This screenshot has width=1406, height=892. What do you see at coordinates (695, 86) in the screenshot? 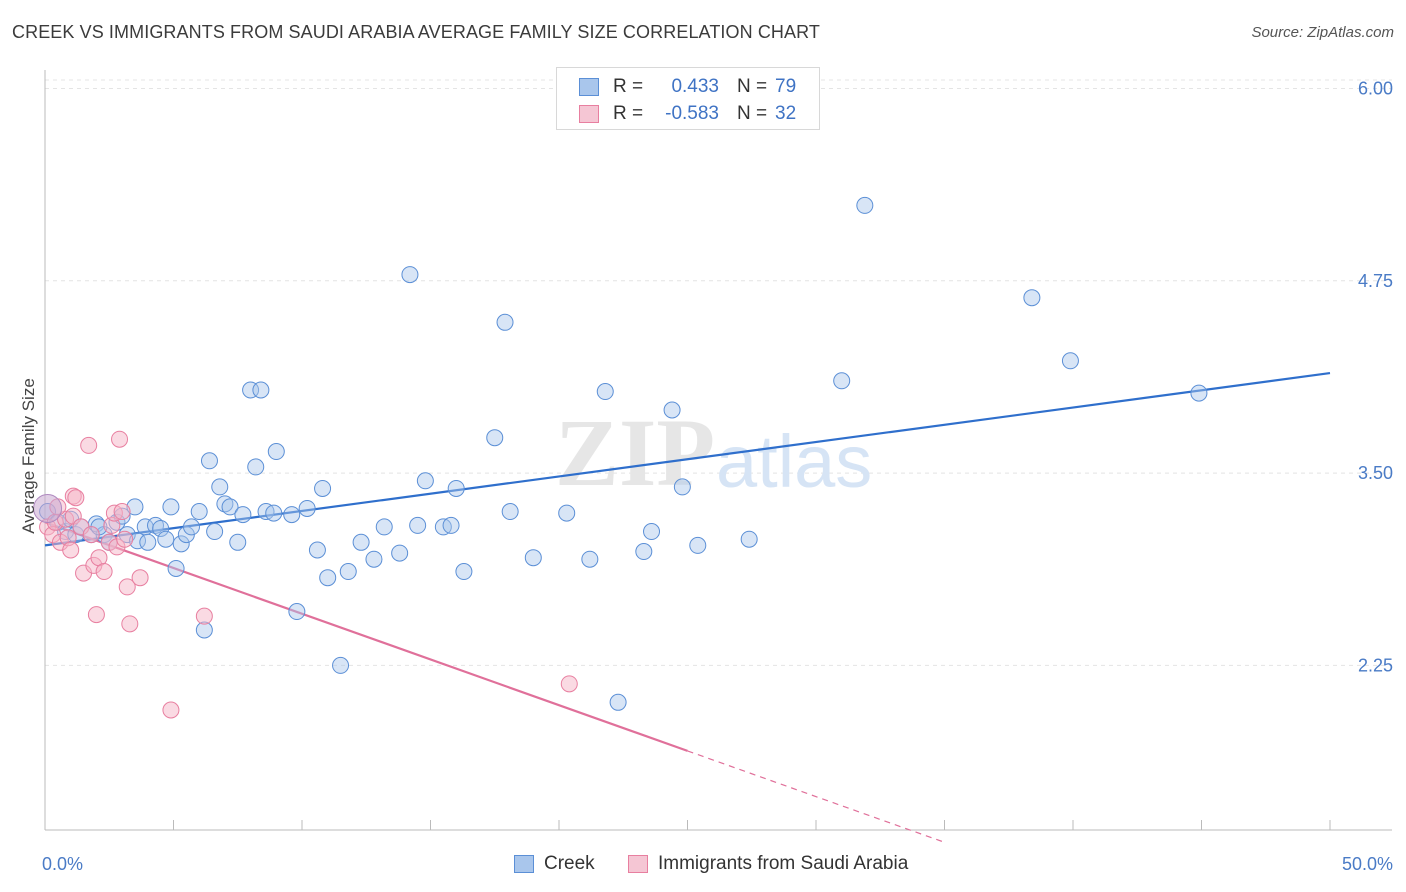
I see `creek-r-value: 0.433` at bounding box center [695, 86].